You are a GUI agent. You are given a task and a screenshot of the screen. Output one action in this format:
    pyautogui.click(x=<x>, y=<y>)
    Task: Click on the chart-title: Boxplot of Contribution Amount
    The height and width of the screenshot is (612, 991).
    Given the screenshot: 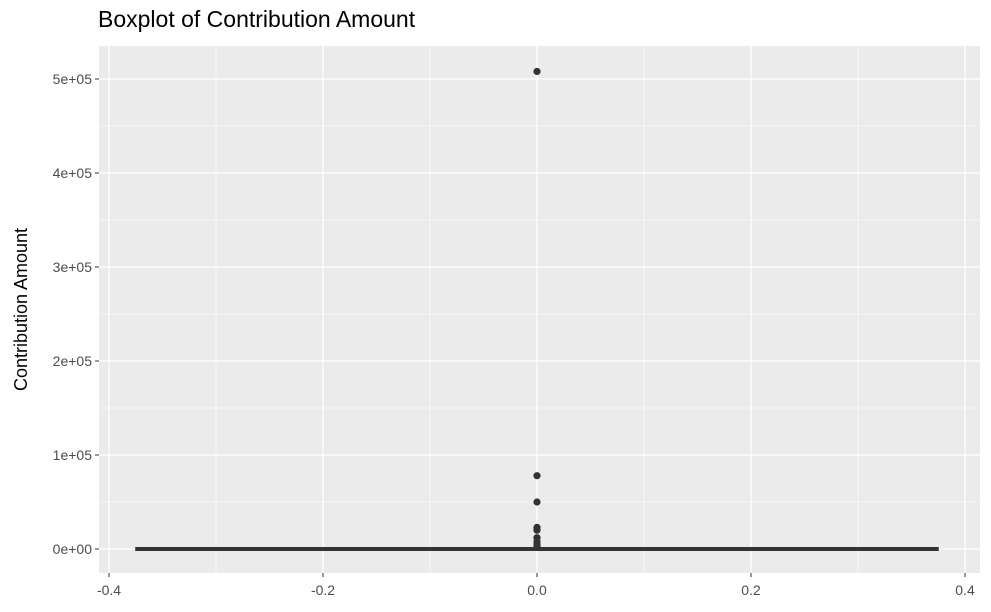 What is the action you would take?
    pyautogui.click(x=257, y=19)
    